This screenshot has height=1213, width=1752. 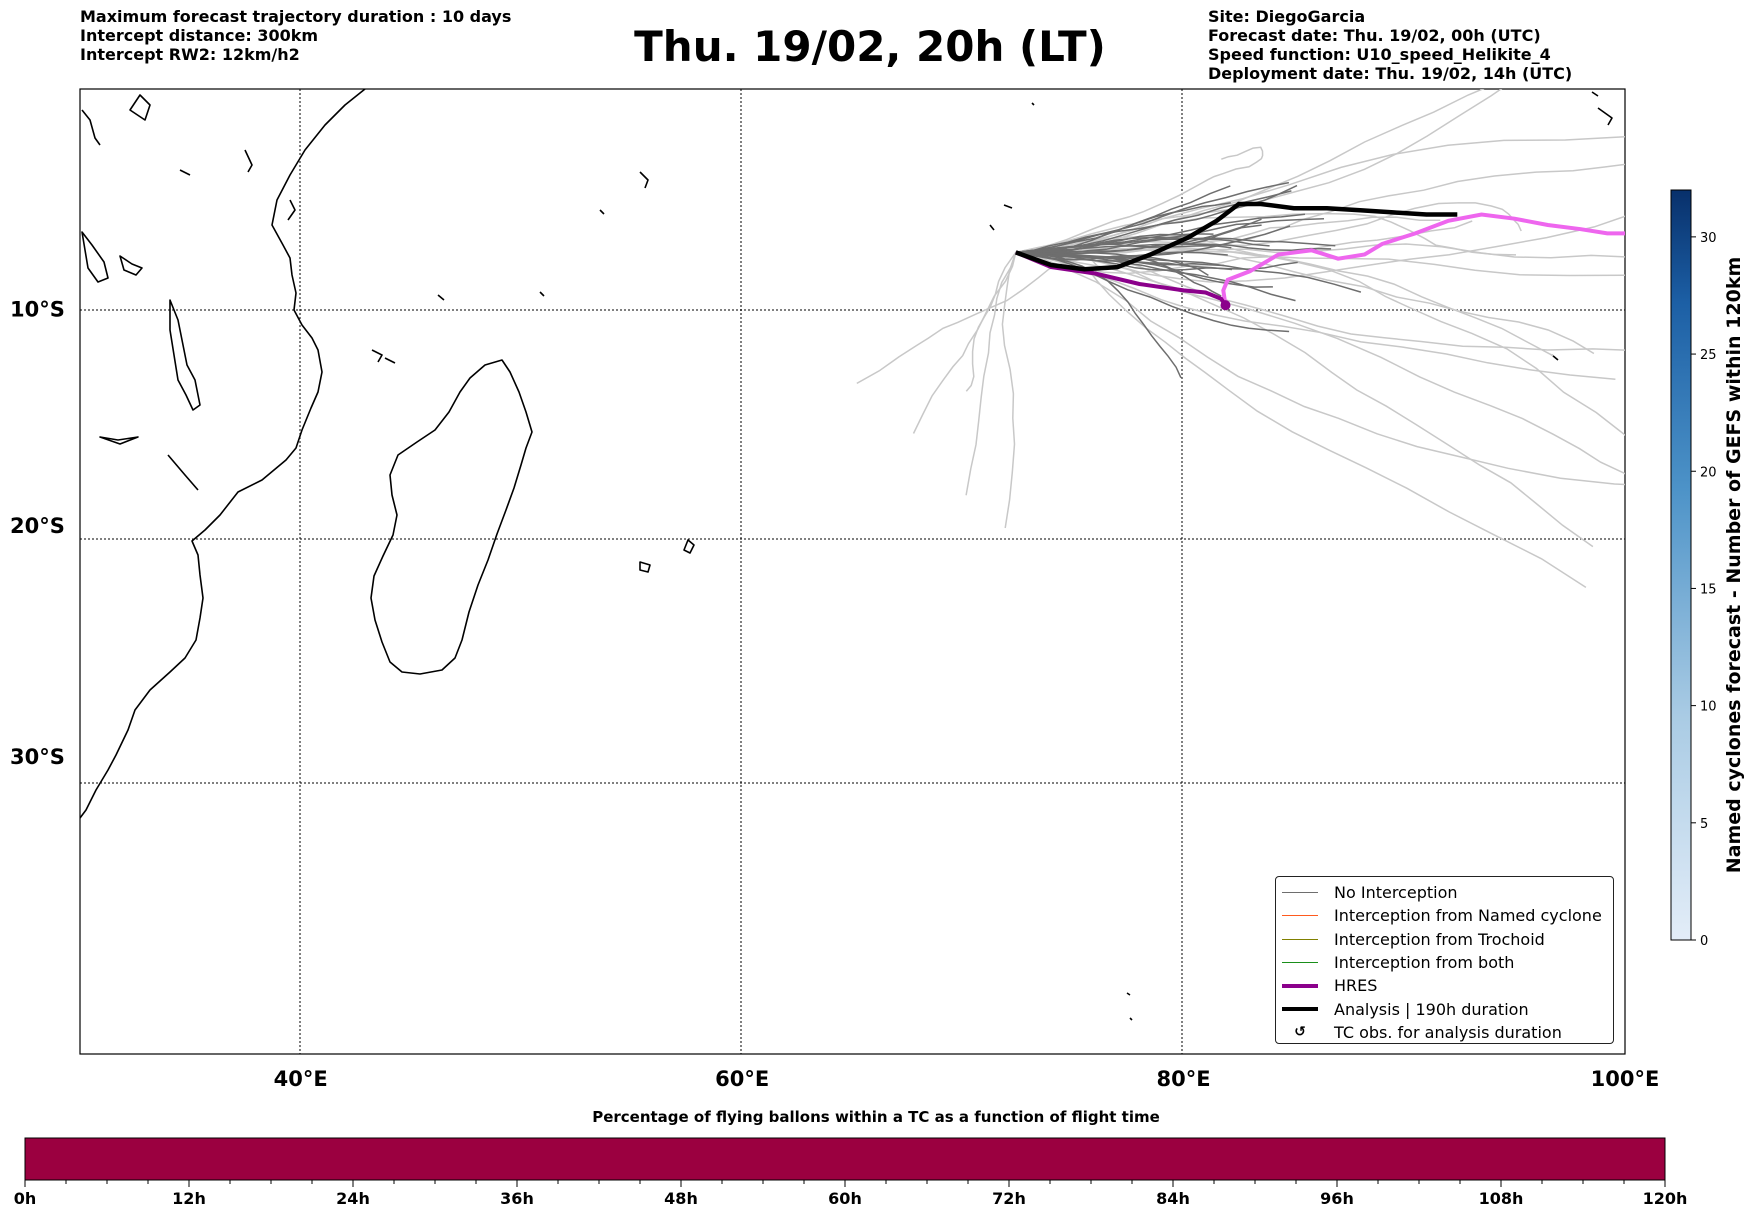 What do you see at coordinates (353, 1198) in the screenshot?
I see `flight-time-tick-label: 24h` at bounding box center [353, 1198].